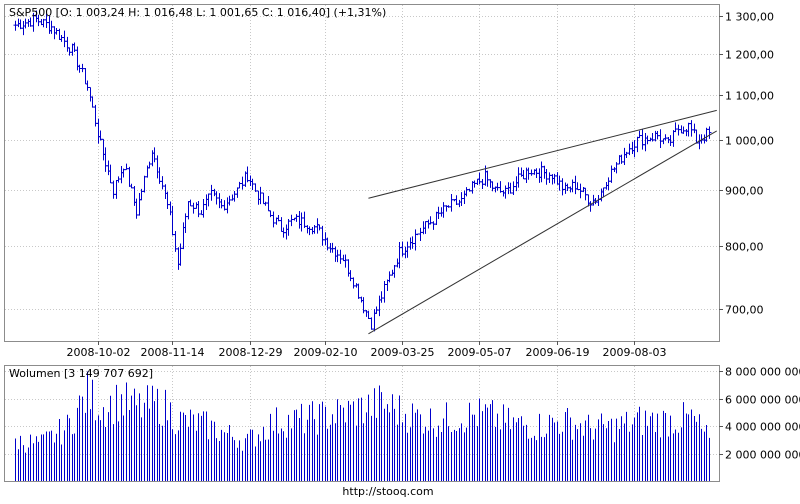 The height and width of the screenshot is (504, 800). Describe the element at coordinates (387, 491) in the screenshot. I see `footer-url: http://stooq.com` at that location.